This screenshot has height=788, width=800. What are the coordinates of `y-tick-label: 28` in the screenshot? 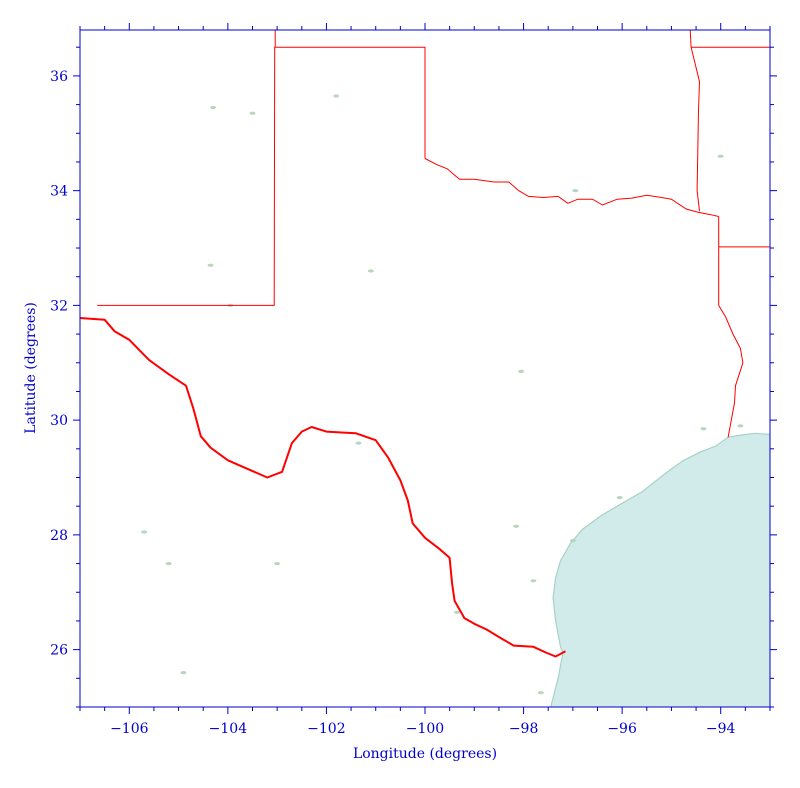 It's located at (59, 536).